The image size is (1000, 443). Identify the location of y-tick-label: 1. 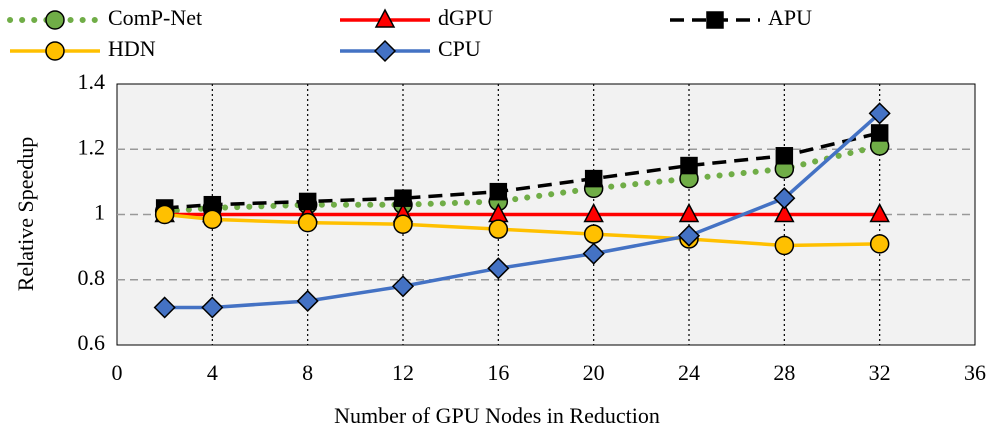
(99, 212).